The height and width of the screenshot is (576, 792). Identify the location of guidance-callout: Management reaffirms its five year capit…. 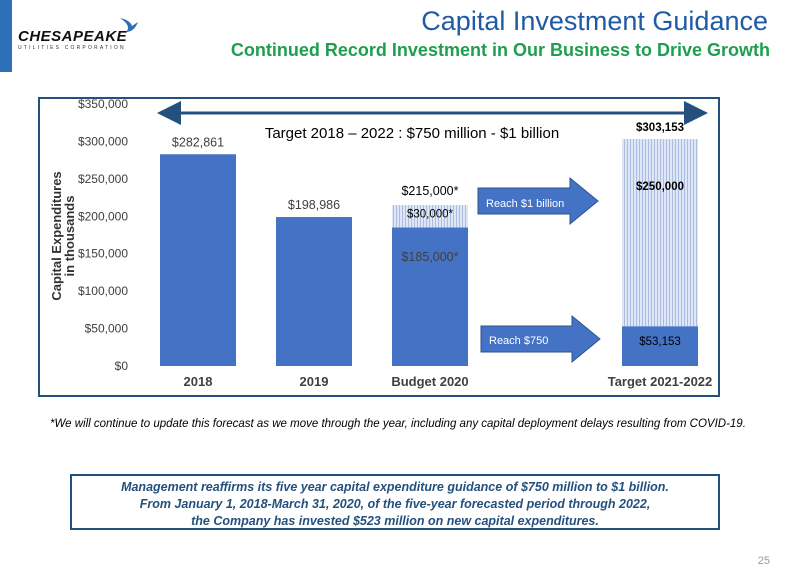
(395, 502).